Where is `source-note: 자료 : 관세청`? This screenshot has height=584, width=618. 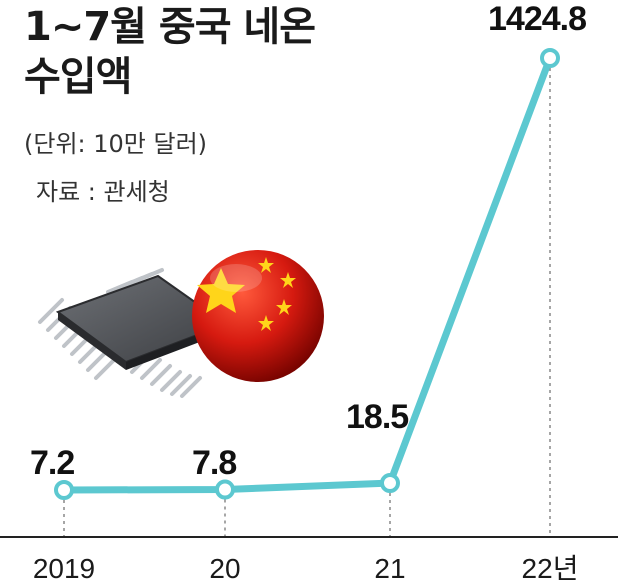
source-note: 자료 : 관세청 is located at coordinates (103, 192).